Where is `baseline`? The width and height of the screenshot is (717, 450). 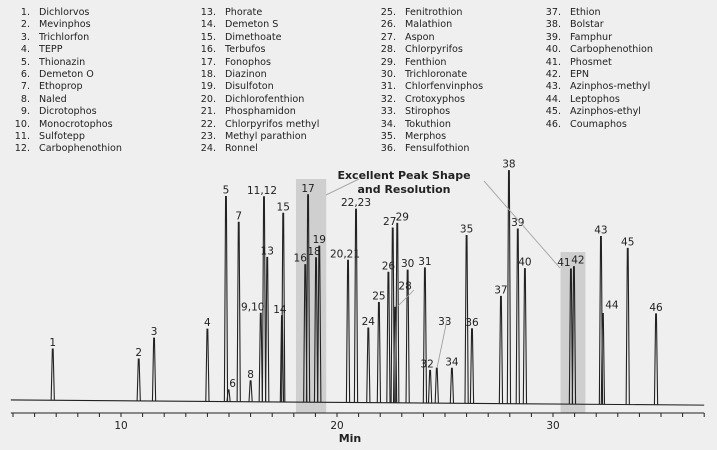 baseline is located at coordinates (357, 402).